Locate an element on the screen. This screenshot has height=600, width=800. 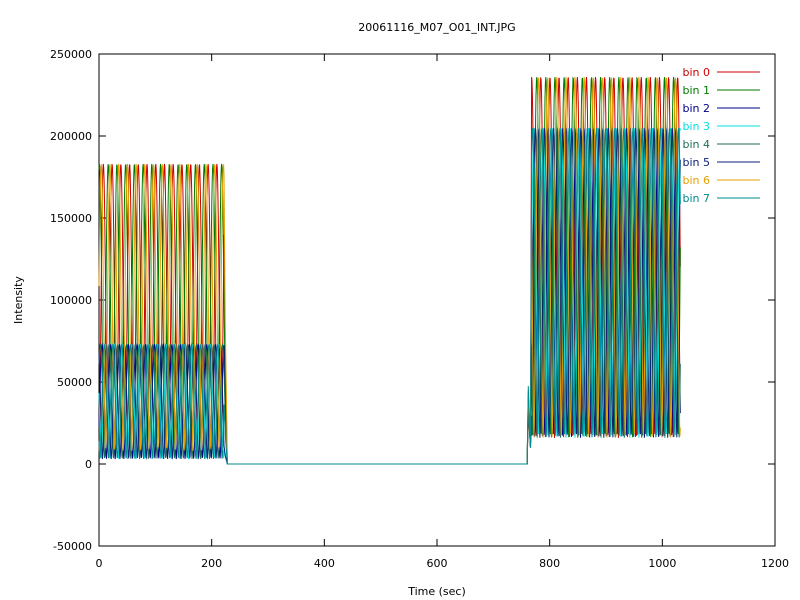
x-tick-label: 200 is located at coordinates (211, 563).